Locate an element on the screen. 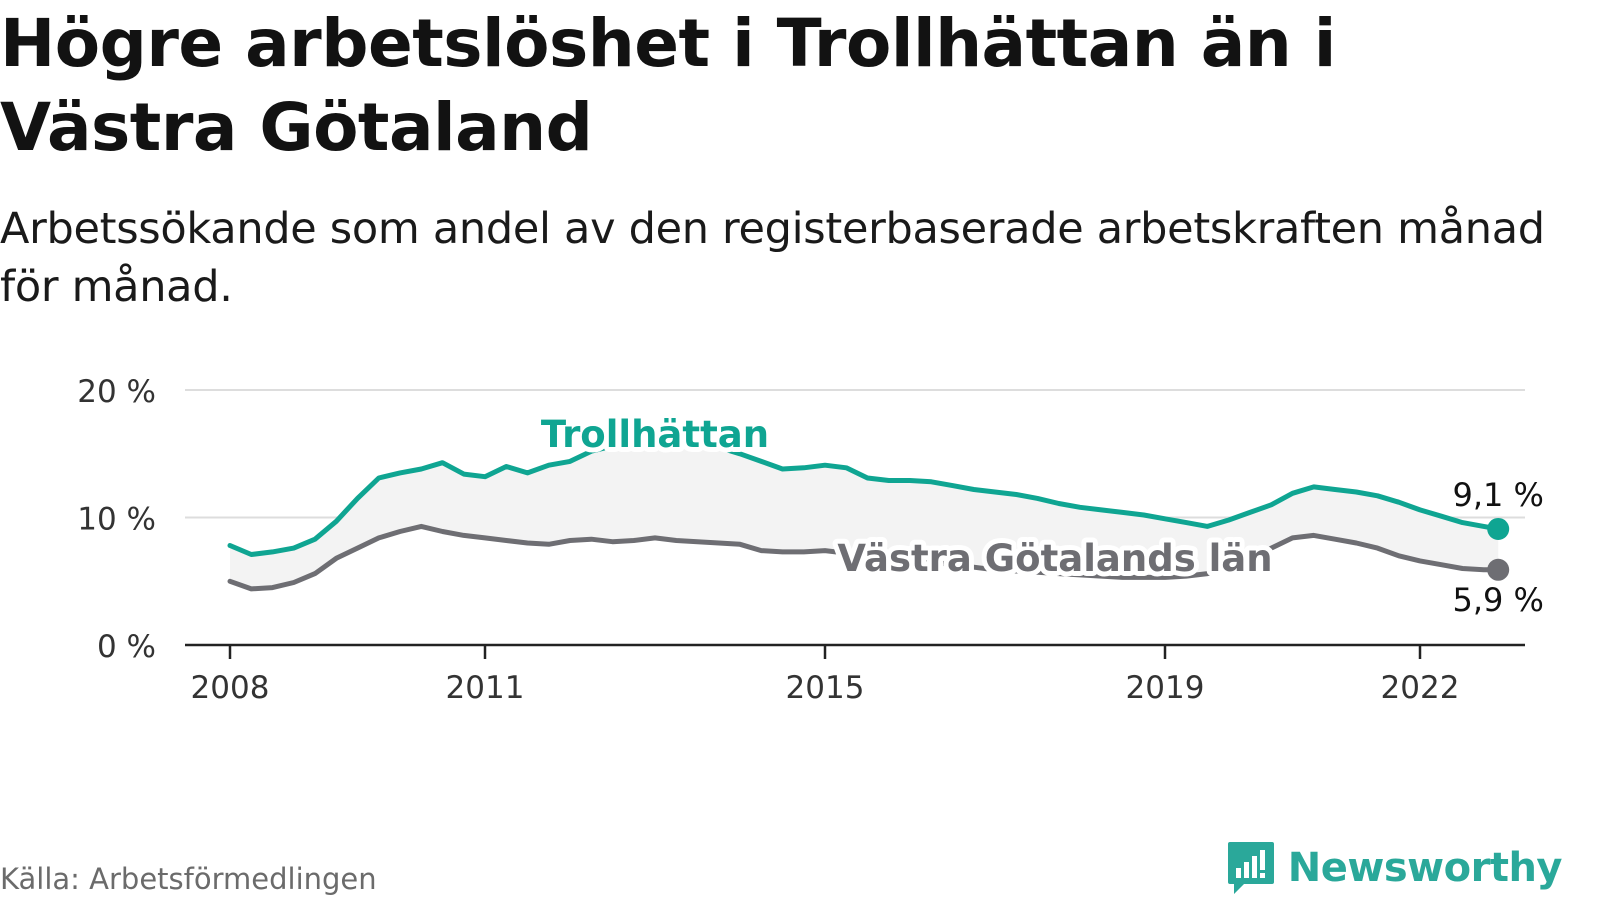 This screenshot has width=1600, height=900. end-value-label-trollhattan: 9,1 % is located at coordinates (1497, 495).